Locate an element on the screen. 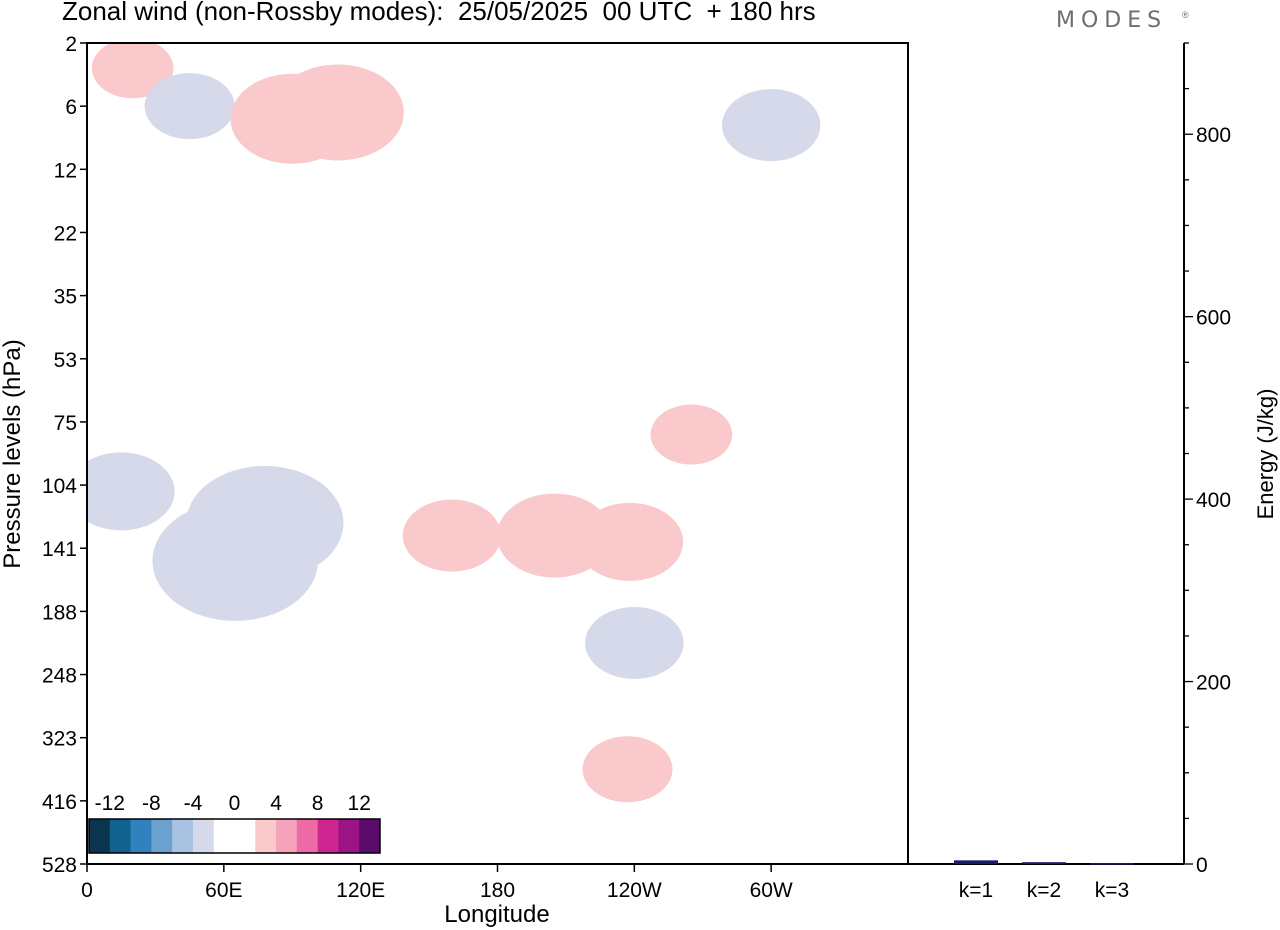  energy-category-label: k=3 is located at coordinates (1112, 890).